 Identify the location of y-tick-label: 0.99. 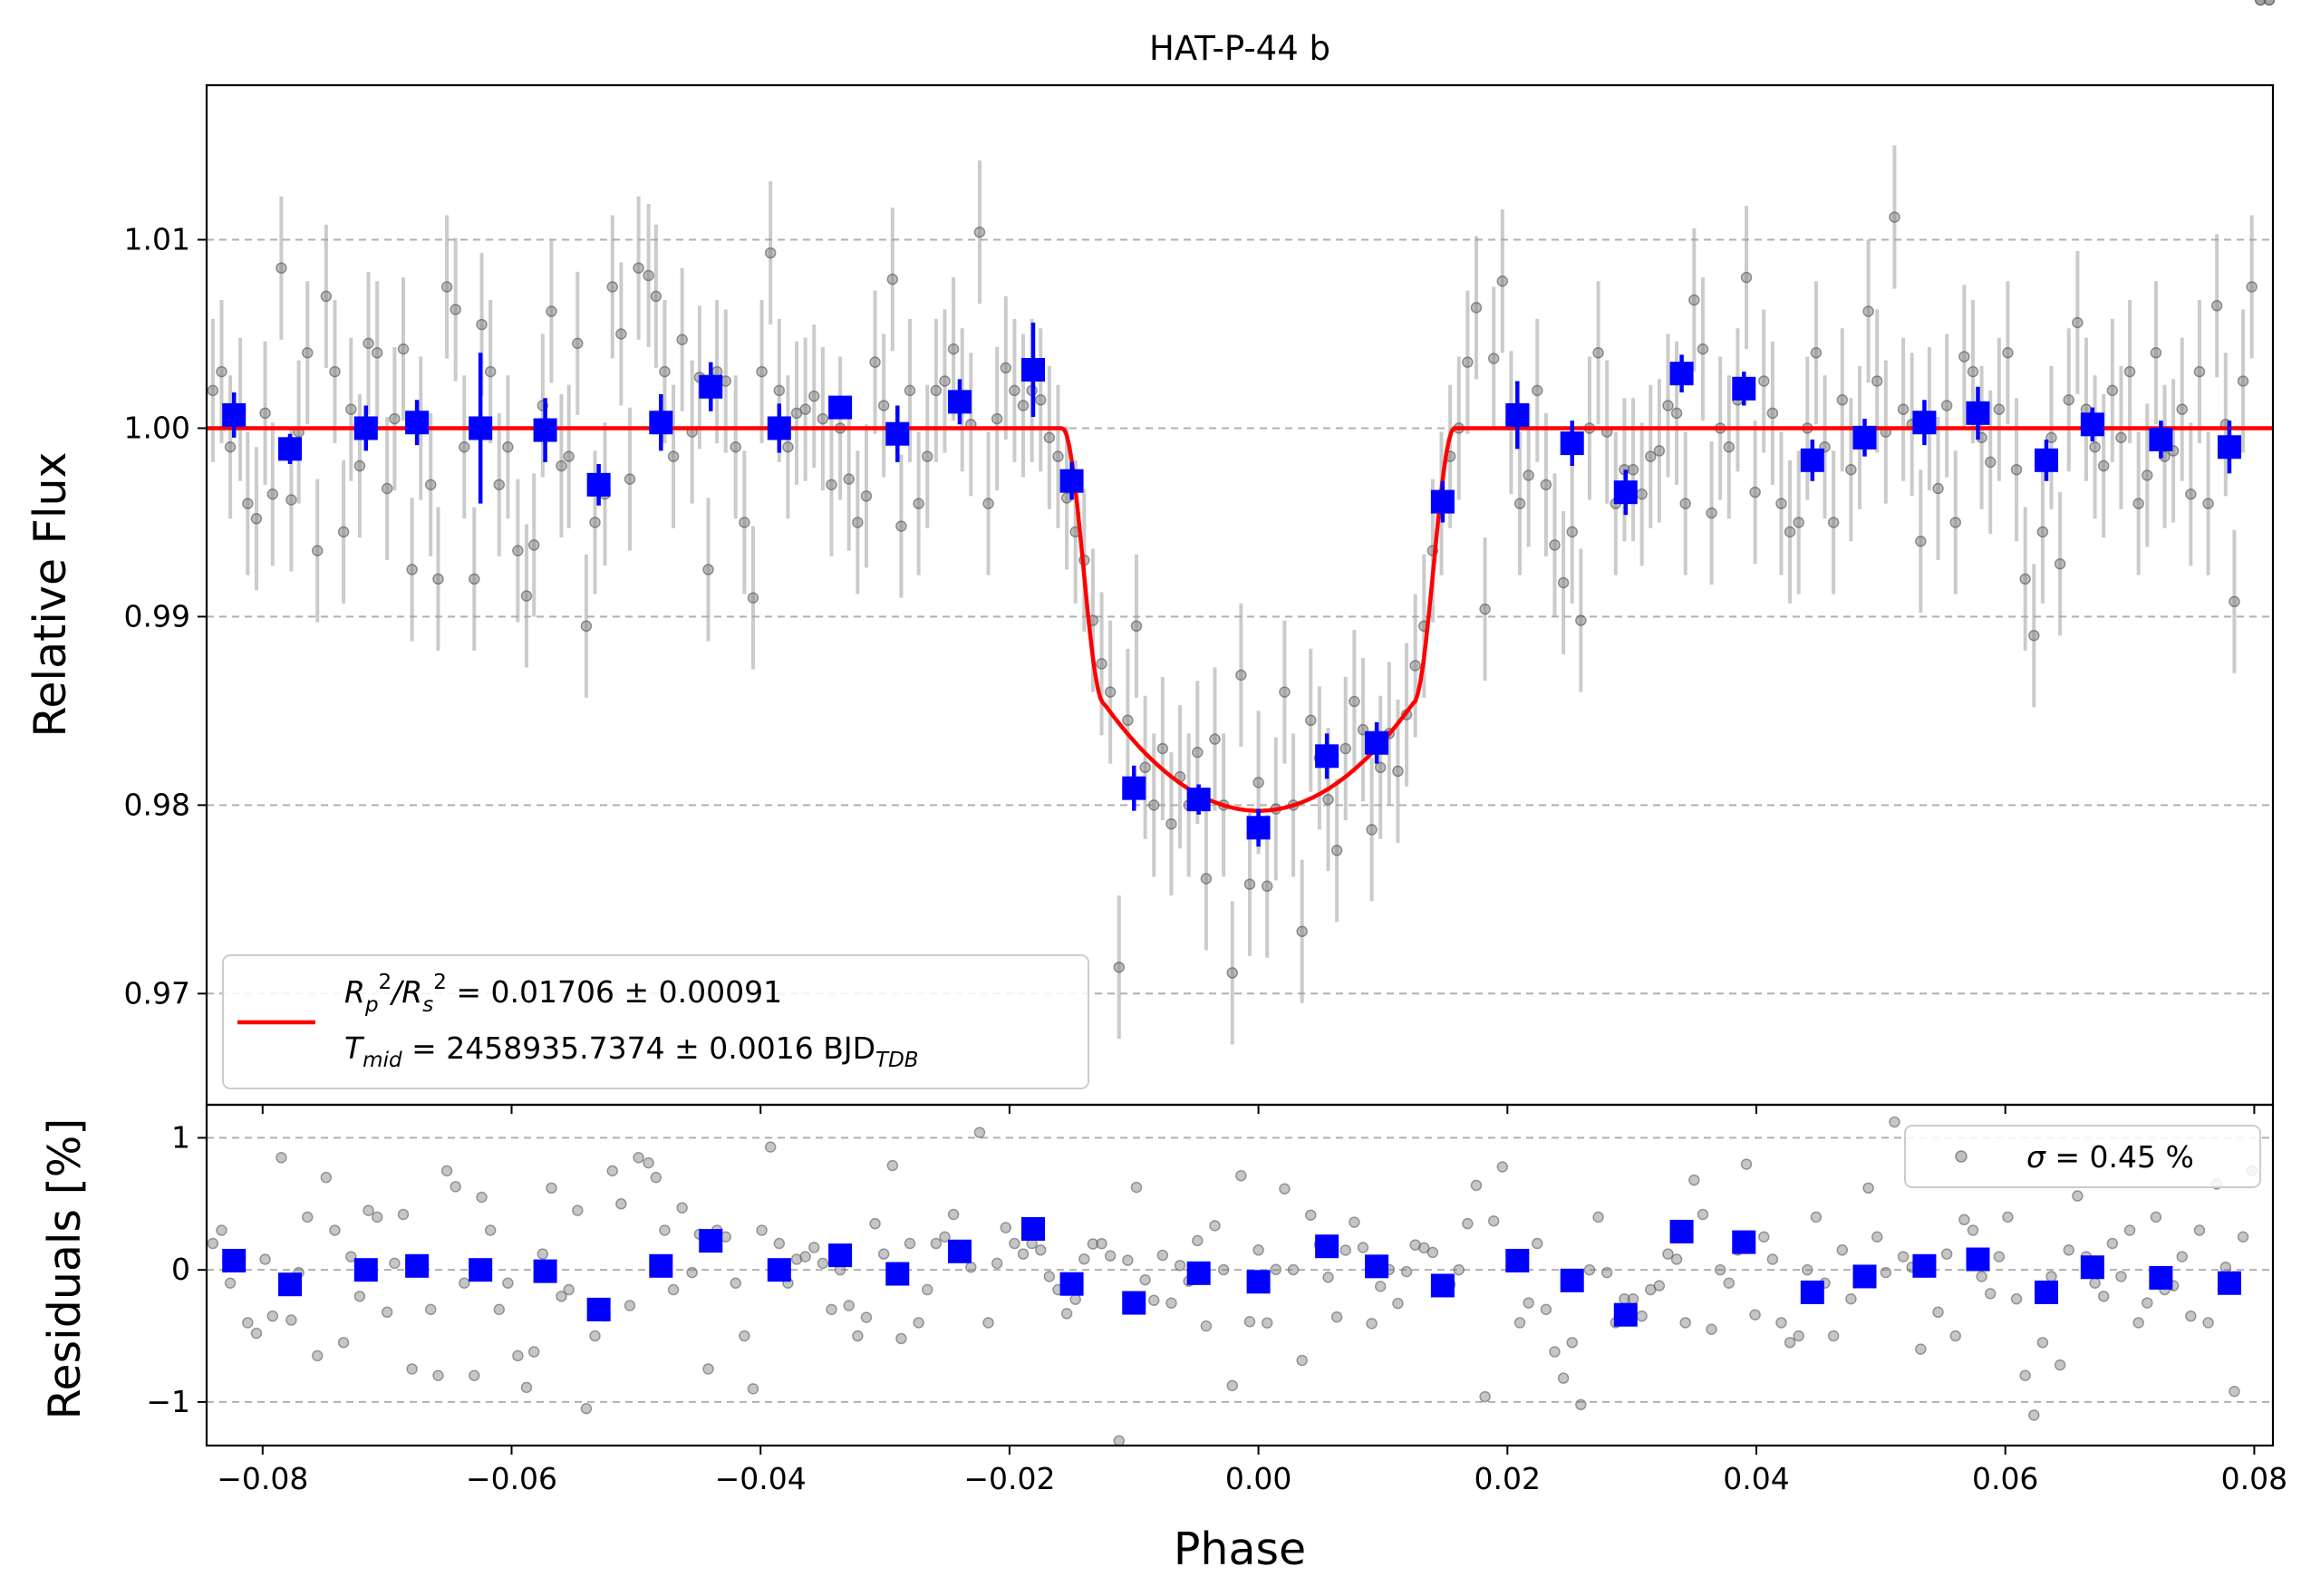
(157, 616).